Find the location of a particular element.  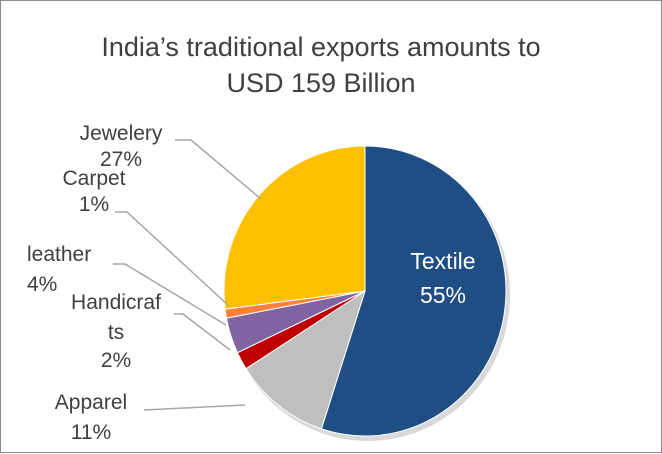

data-label-handicrafts-name-cont: ts is located at coordinates (116, 332).